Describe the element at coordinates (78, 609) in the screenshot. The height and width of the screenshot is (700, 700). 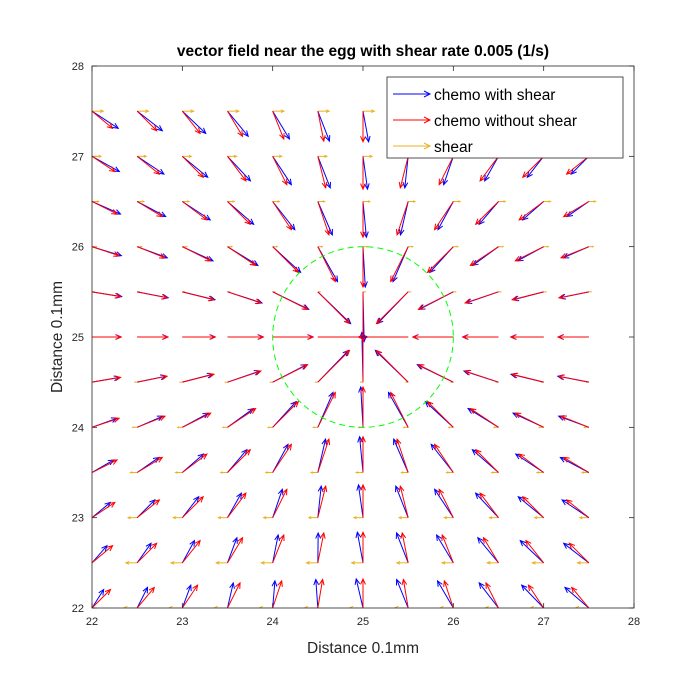
I see `y-tick-label: 22` at that location.